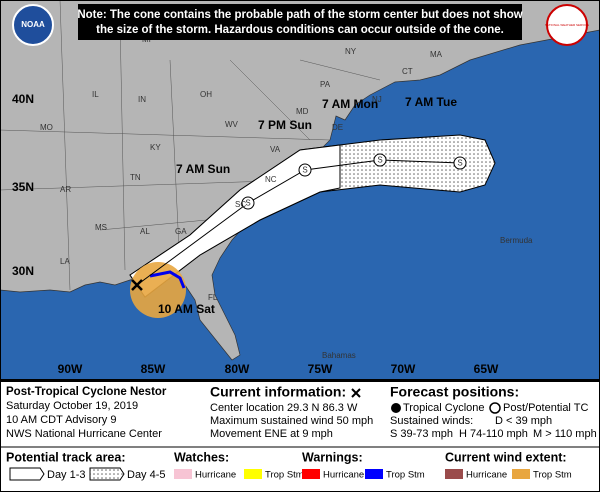  I want to click on region-label: PA, so click(325, 84).